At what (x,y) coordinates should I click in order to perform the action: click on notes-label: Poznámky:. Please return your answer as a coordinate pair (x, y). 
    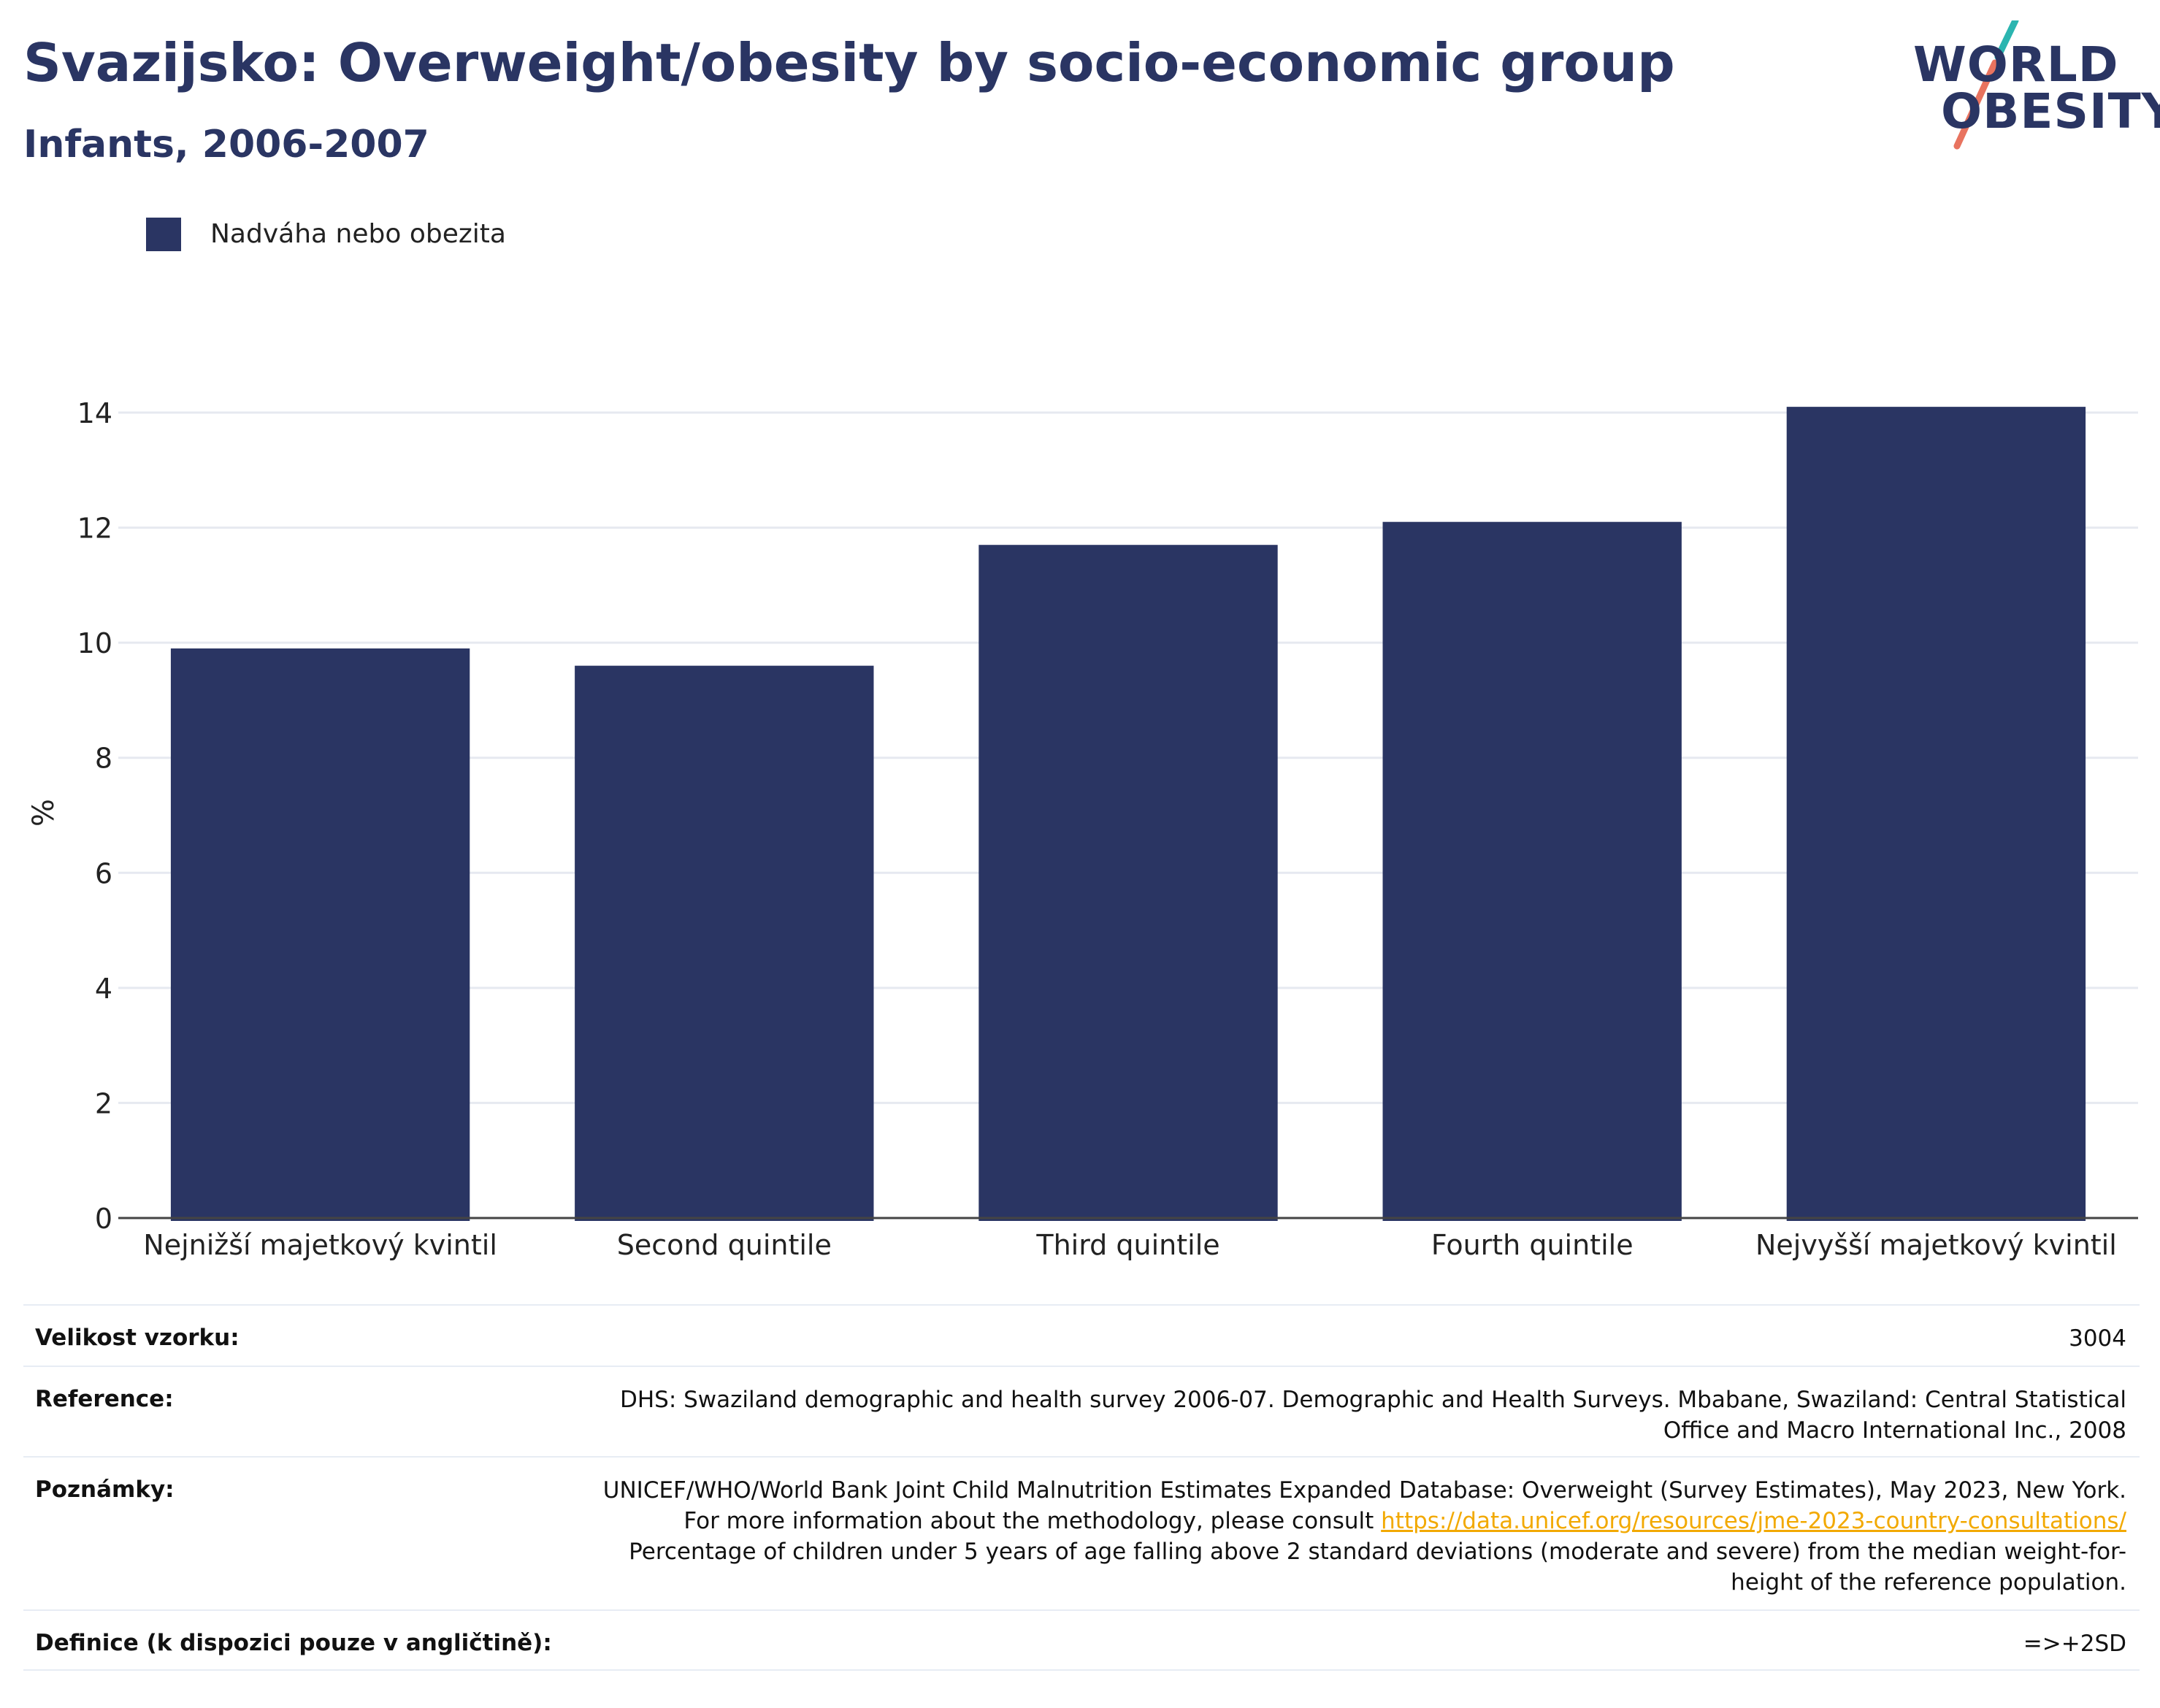
    Looking at the image, I should click on (105, 1490).